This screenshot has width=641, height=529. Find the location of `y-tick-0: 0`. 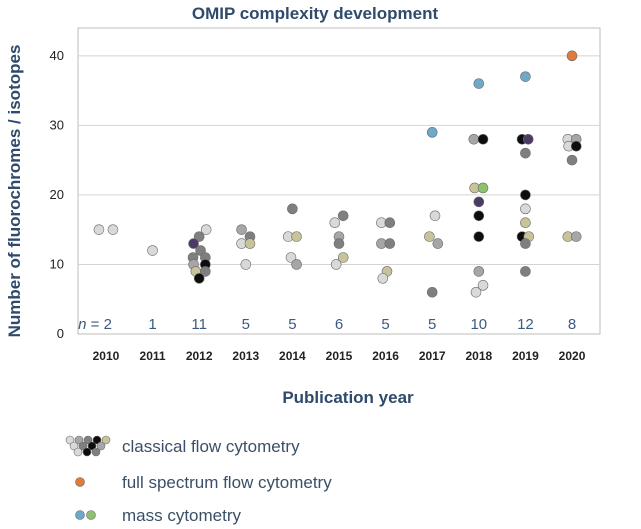

y-tick-0: 0 is located at coordinates (60, 333).